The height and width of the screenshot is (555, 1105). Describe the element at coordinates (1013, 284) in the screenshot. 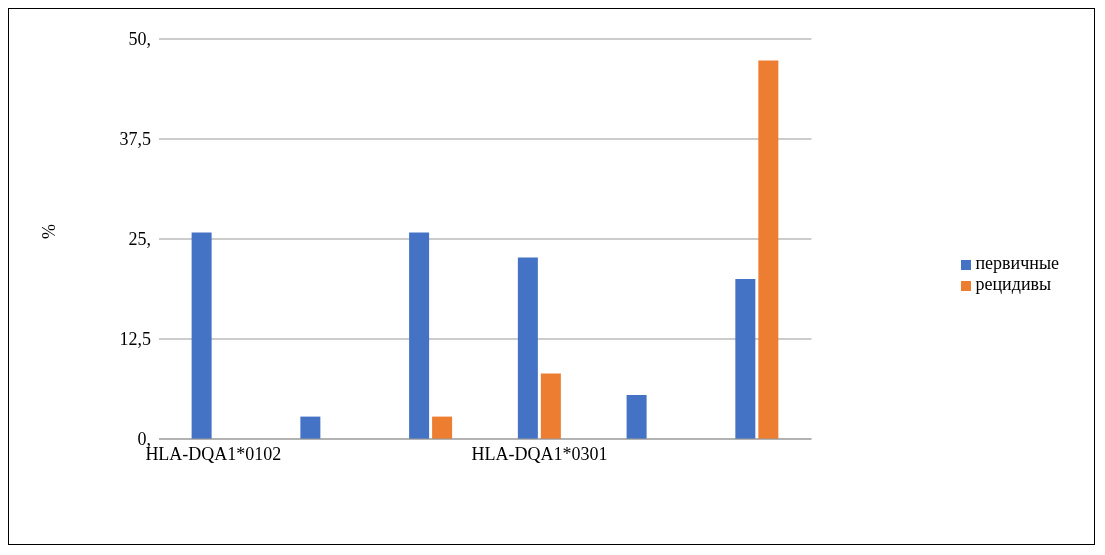

I see `legend-label: рецидивы` at that location.